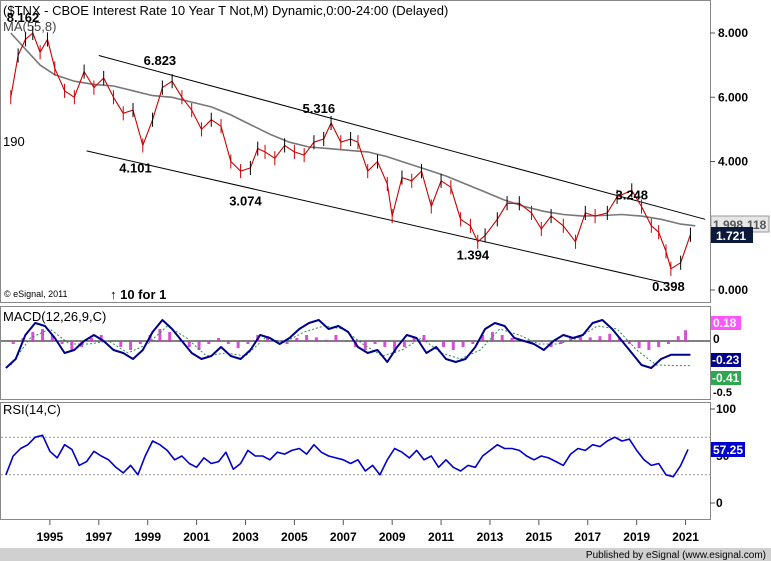 This screenshot has width=771, height=561. I want to click on macd-signal-label: -0.41, so click(726, 378).